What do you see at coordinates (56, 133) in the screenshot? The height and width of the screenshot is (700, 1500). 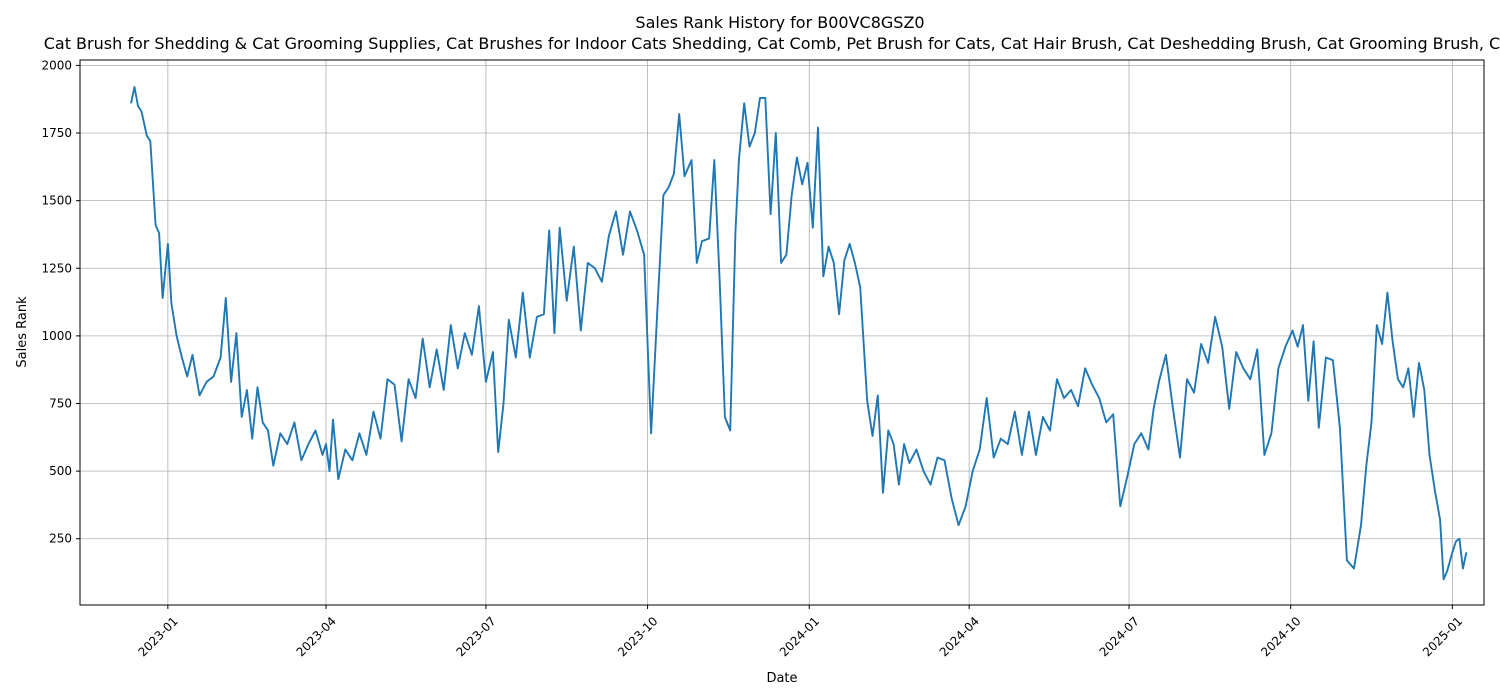 I see `y-tick-label: 1750` at bounding box center [56, 133].